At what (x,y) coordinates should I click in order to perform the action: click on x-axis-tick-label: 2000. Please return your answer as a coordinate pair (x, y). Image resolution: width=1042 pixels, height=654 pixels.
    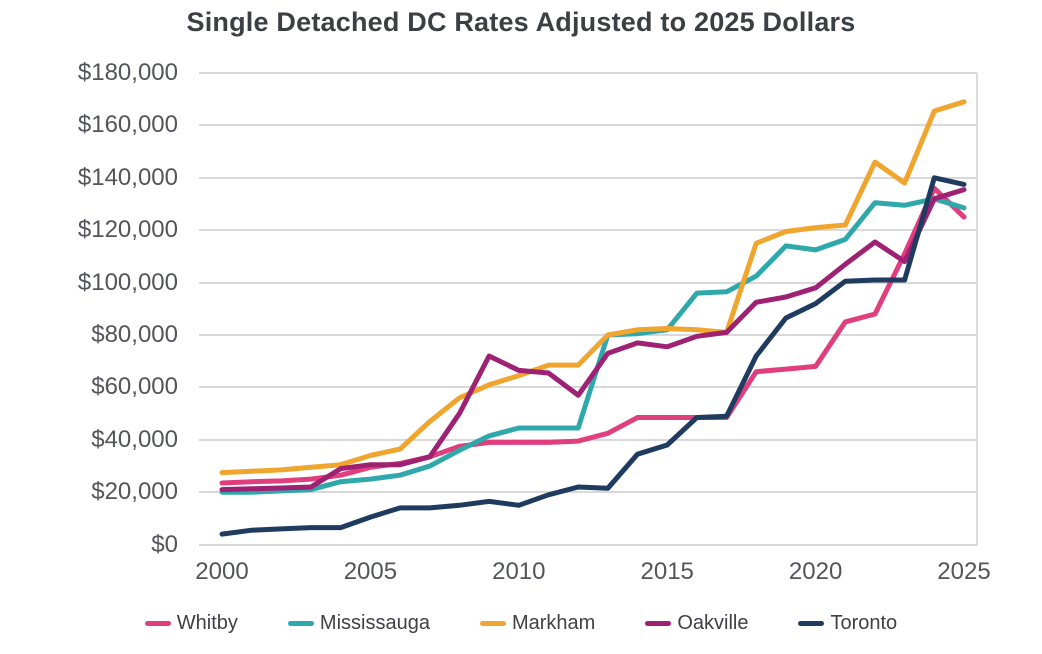
    Looking at the image, I should click on (222, 571).